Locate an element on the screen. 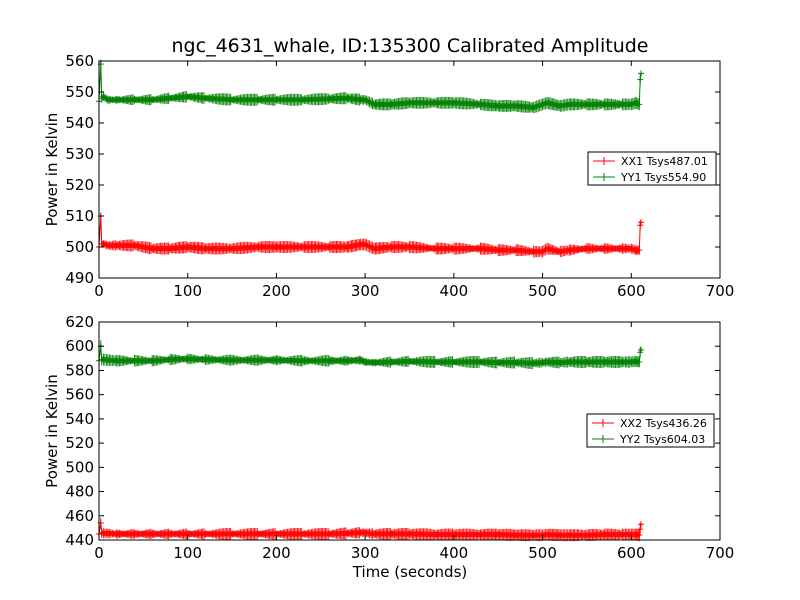 Image resolution: width=800 pixels, height=600 pixels. y-tick-label: 520 is located at coordinates (79, 185).